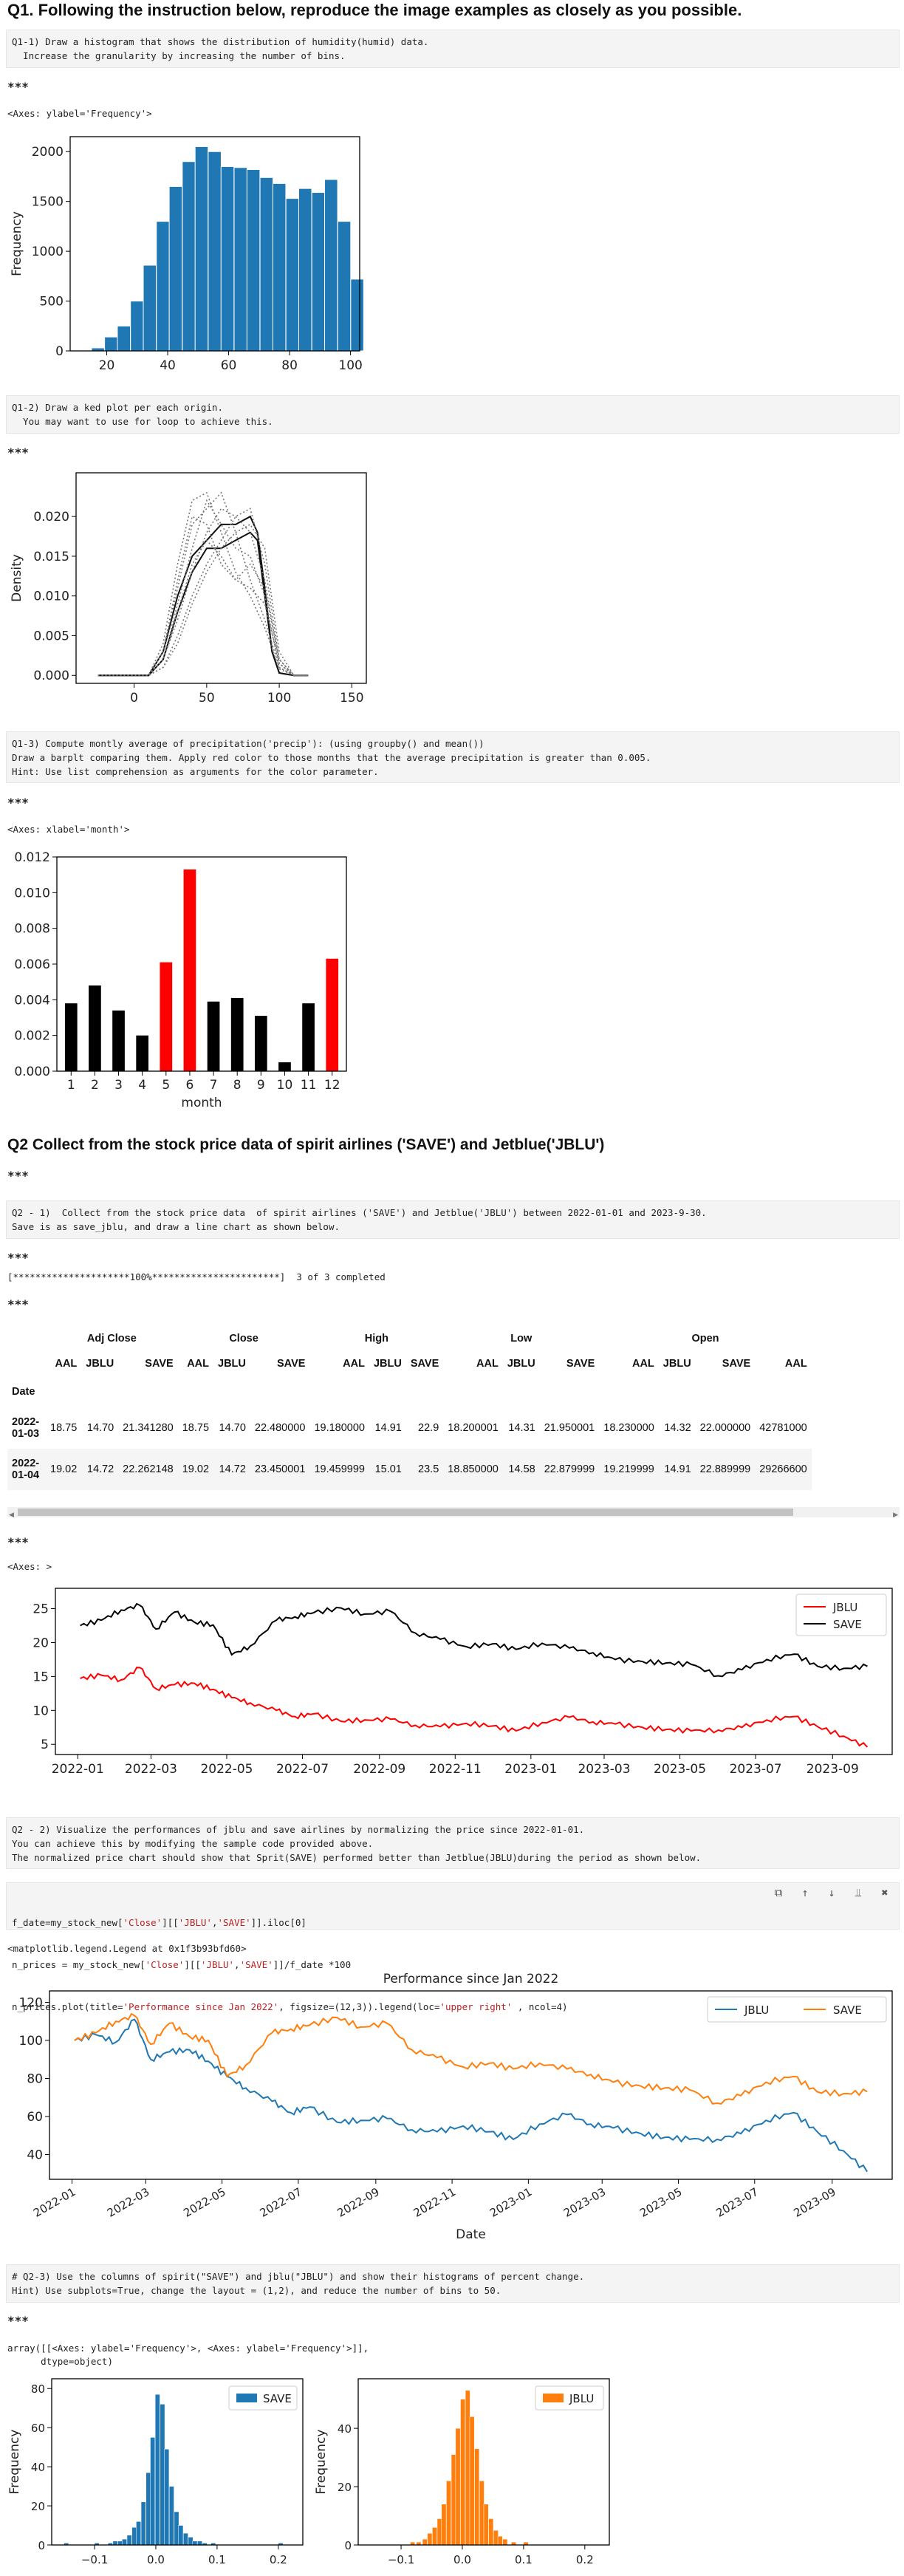  Describe the element at coordinates (41, 1711) in the screenshot. I see `y-tick-label: 10` at that location.